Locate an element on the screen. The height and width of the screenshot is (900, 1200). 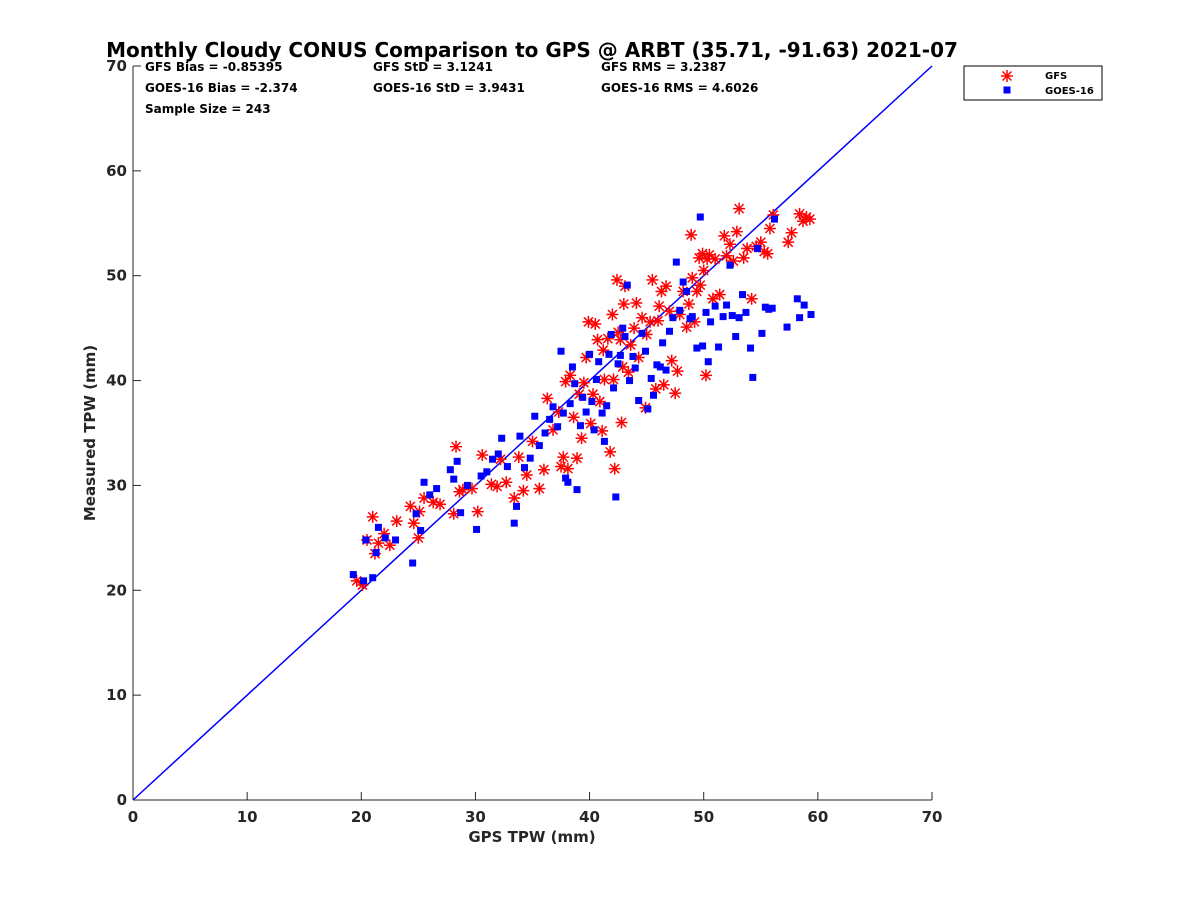
x-ticks: 0 10 20 30 40 50 60 70 is located at coordinates (535, 809).